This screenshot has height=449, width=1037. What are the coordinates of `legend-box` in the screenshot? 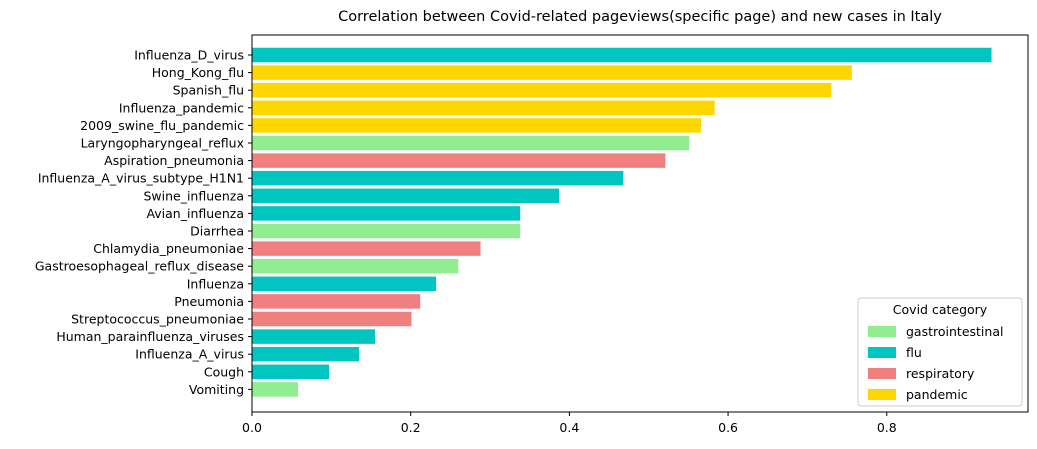 It's located at (940, 352).